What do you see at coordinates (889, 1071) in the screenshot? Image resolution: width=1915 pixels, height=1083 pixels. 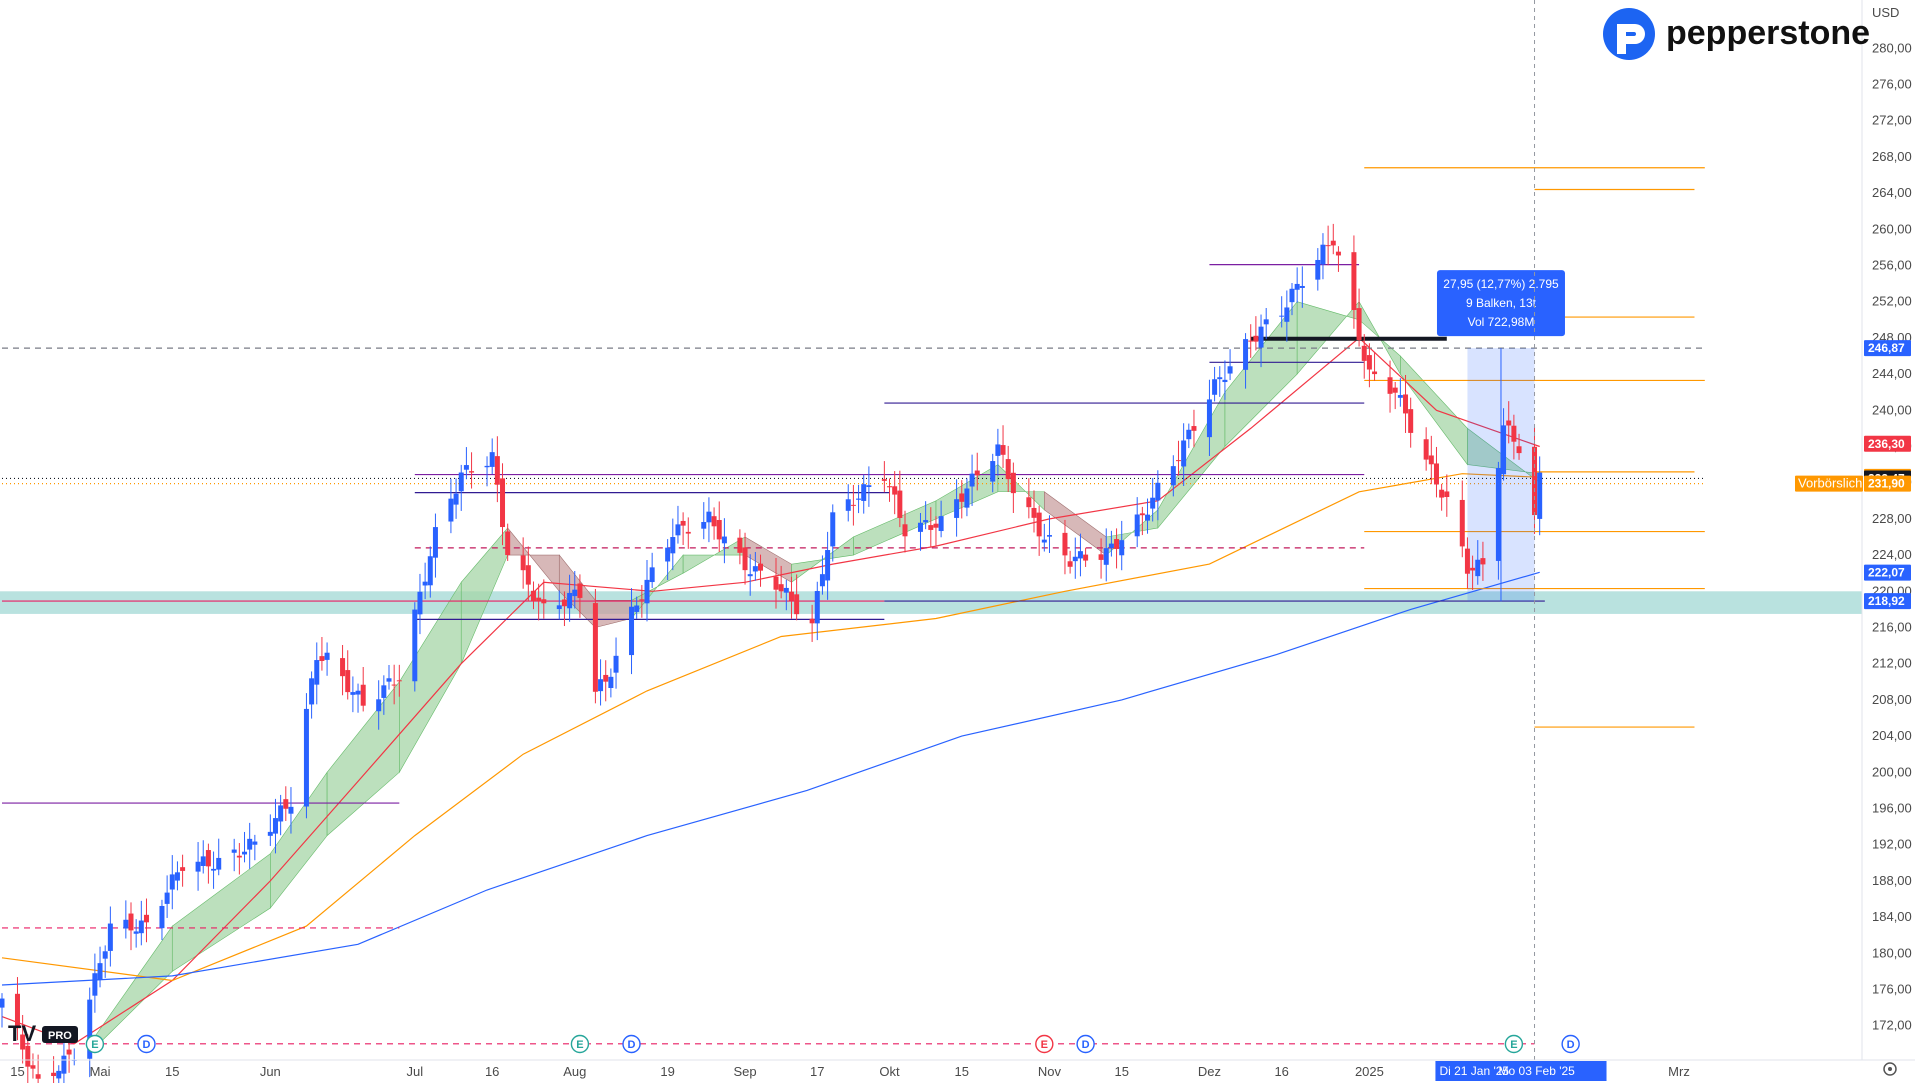 I see `time-tick-label: Okt` at bounding box center [889, 1071].